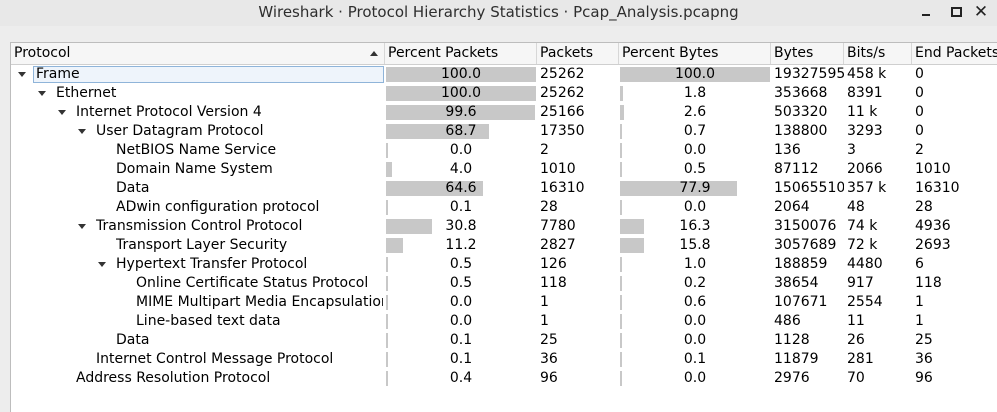 Image resolution: width=997 pixels, height=412 pixels. What do you see at coordinates (202, 245) in the screenshot?
I see `protocol-name: Transport Layer Security` at bounding box center [202, 245].